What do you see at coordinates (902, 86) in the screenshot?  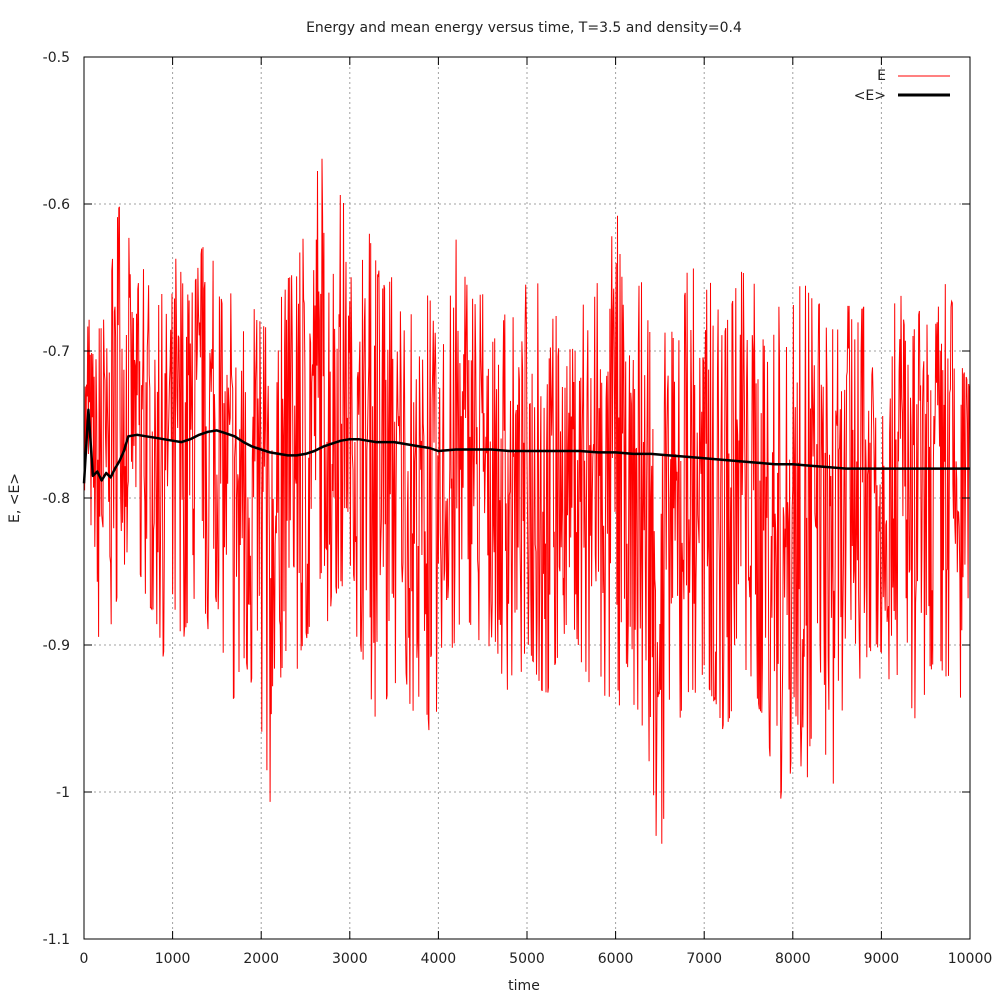 I see `legend: E <E>` at bounding box center [902, 86].